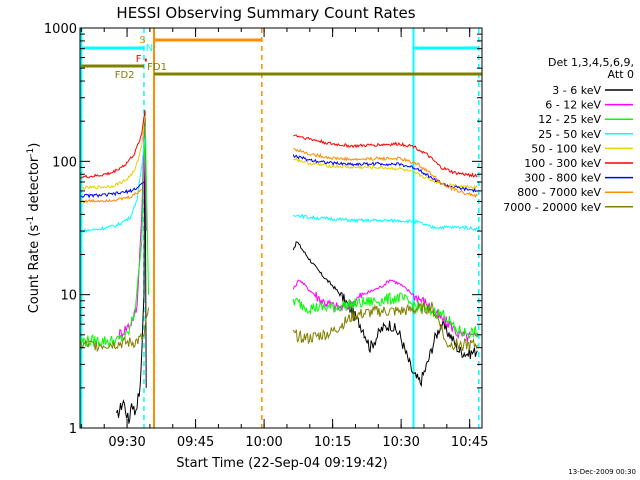 The width and height of the screenshot is (640, 480). Describe the element at coordinates (559, 192) in the screenshot. I see `legend-label: 800 - 7000 keV` at that location.